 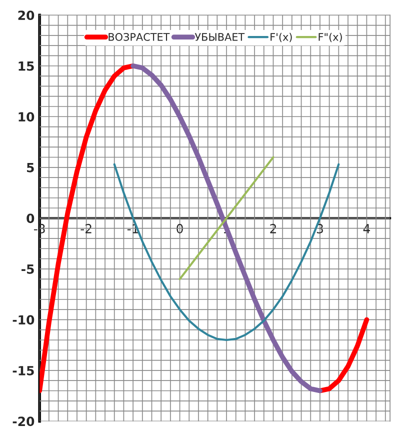 What do you see at coordinates (26, 15) in the screenshot?
I see `y-tick-label: 20` at bounding box center [26, 15].